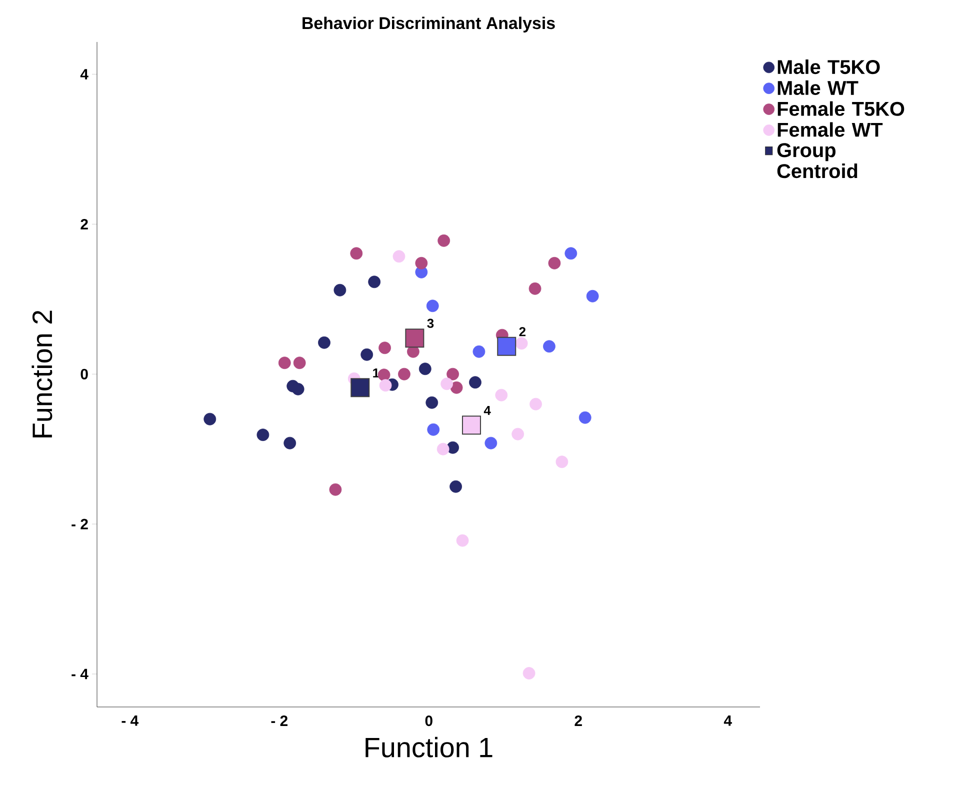  Describe the element at coordinates (830, 129) in the screenshot. I see `legend-label: Female WT` at that location.